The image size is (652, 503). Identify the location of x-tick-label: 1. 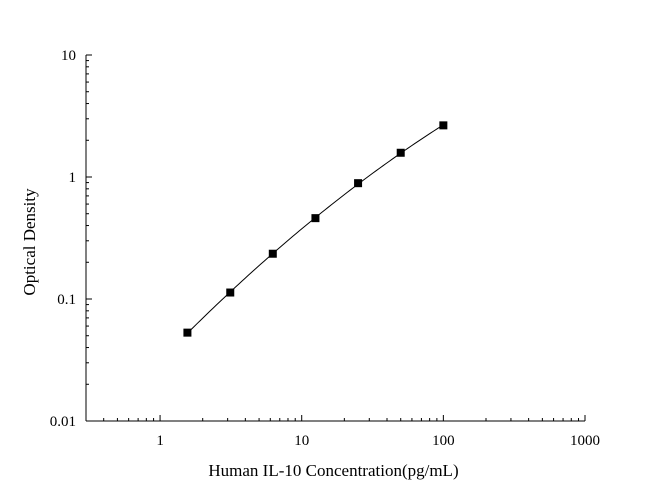
(160, 441).